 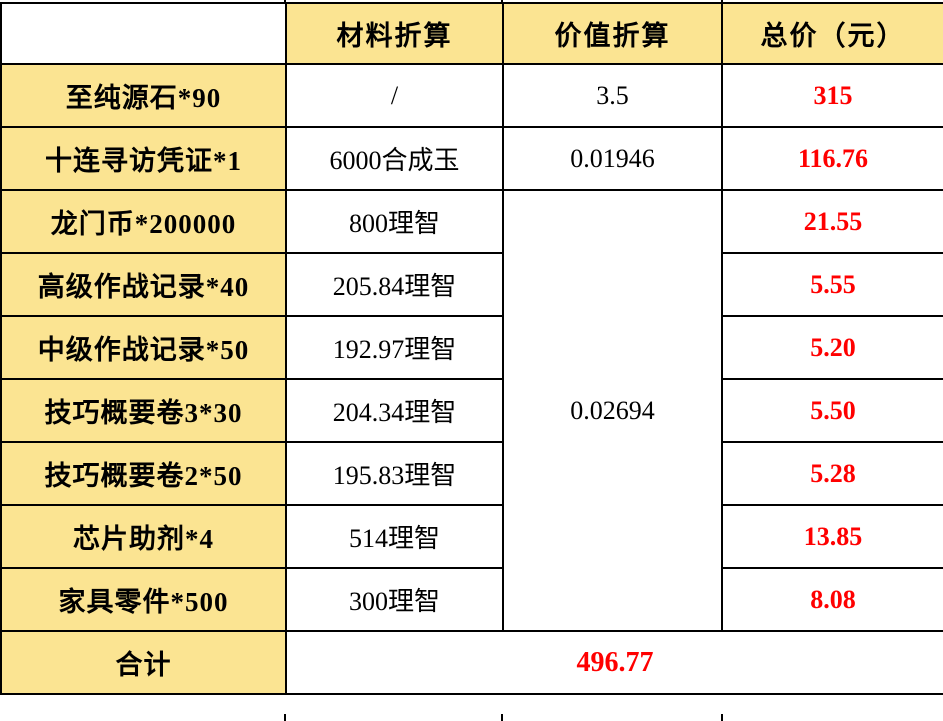 What do you see at coordinates (143, 347) in the screenshot?
I see `item-name-cell: 中级作战记录*50` at bounding box center [143, 347].